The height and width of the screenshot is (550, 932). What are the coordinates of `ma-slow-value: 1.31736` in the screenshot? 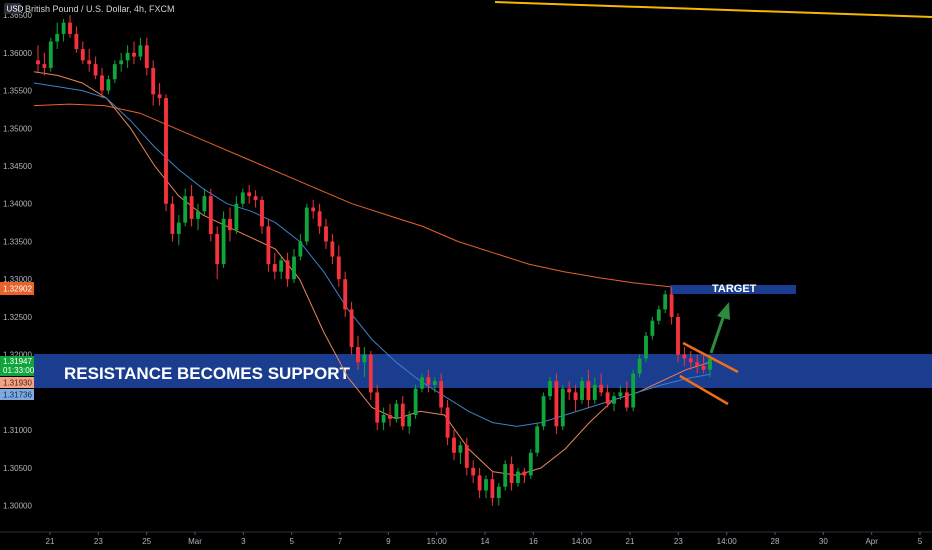 It's located at (17, 395).